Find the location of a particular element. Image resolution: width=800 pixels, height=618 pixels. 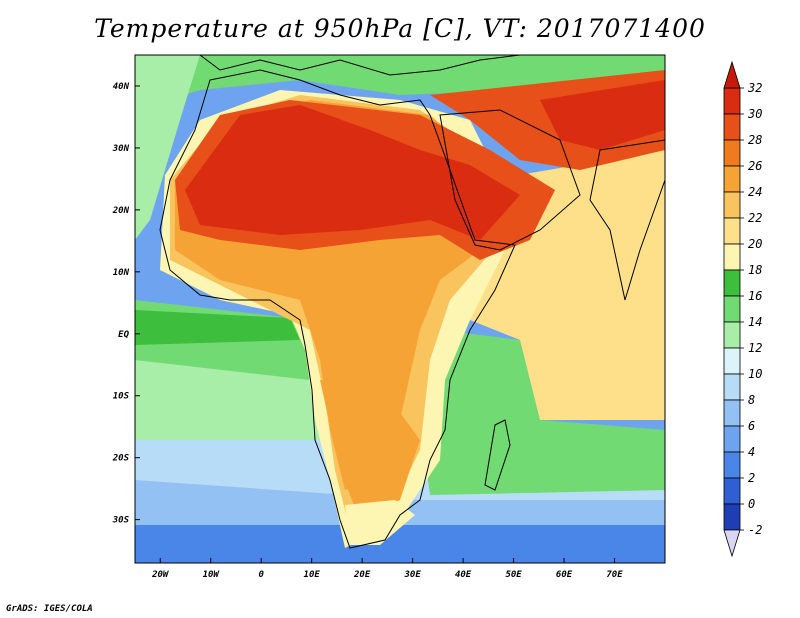

south-africa-cool is located at coordinates (380, 522).